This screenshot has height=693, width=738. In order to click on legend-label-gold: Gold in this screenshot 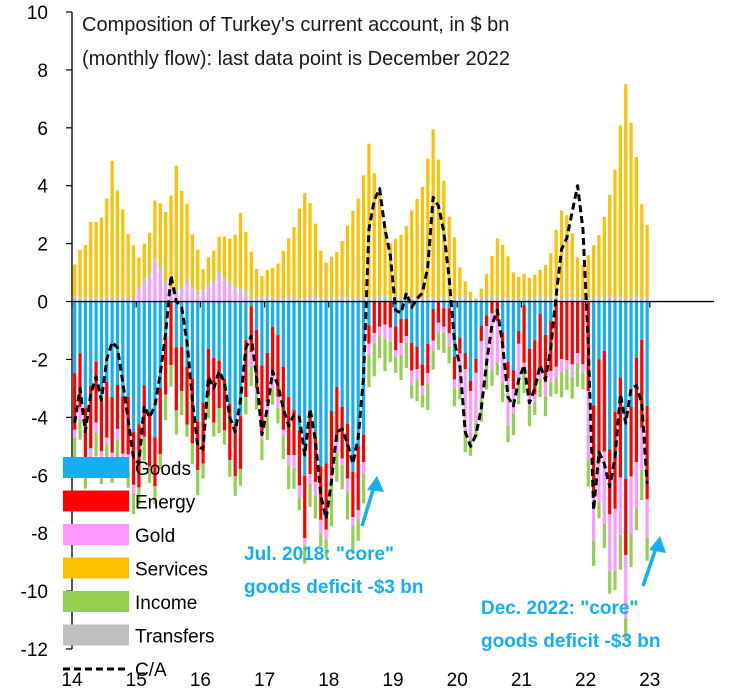, I will do `click(155, 536)`.